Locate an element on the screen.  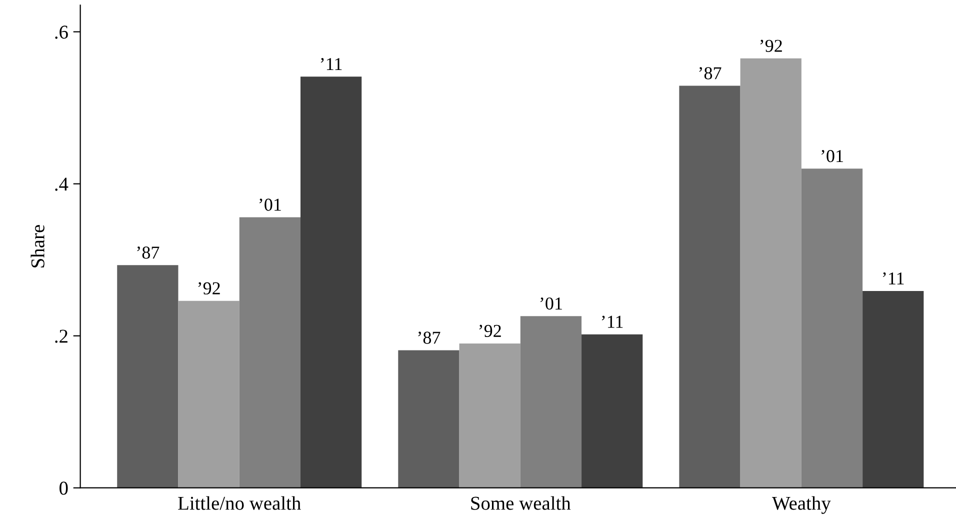
series-label: ’11 is located at coordinates (893, 278).